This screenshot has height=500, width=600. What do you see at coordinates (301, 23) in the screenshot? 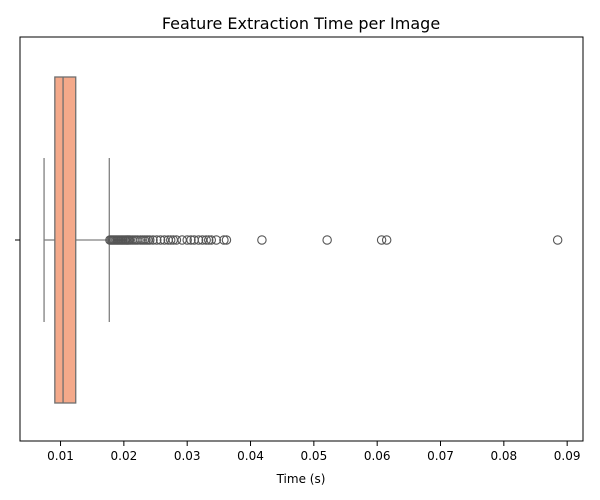
I see `chart-title: Feature Extraction Time per Image` at bounding box center [301, 23].